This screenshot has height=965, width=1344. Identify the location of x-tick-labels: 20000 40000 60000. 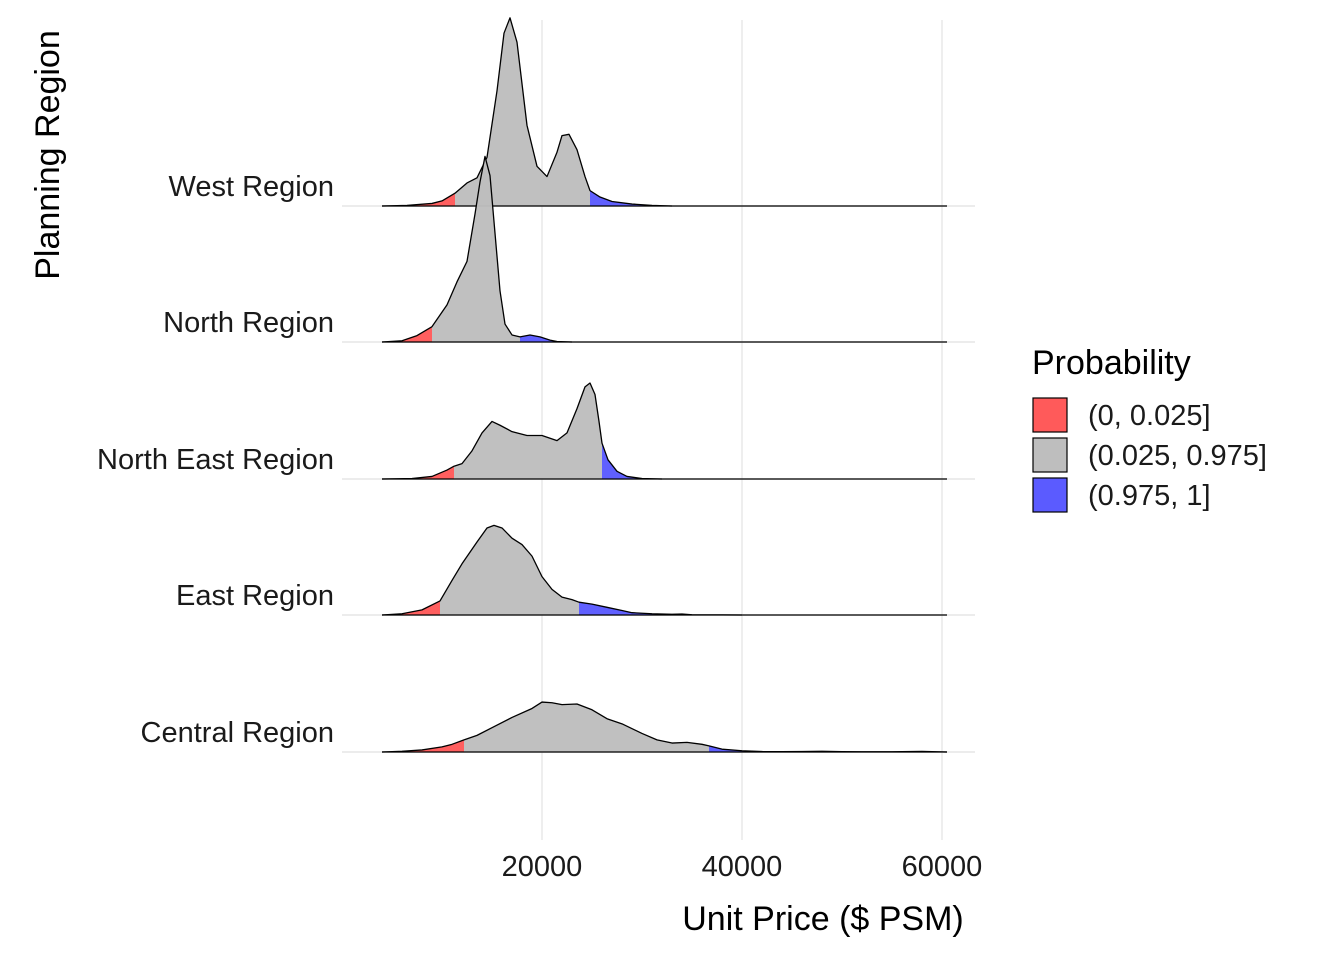
(742, 867).